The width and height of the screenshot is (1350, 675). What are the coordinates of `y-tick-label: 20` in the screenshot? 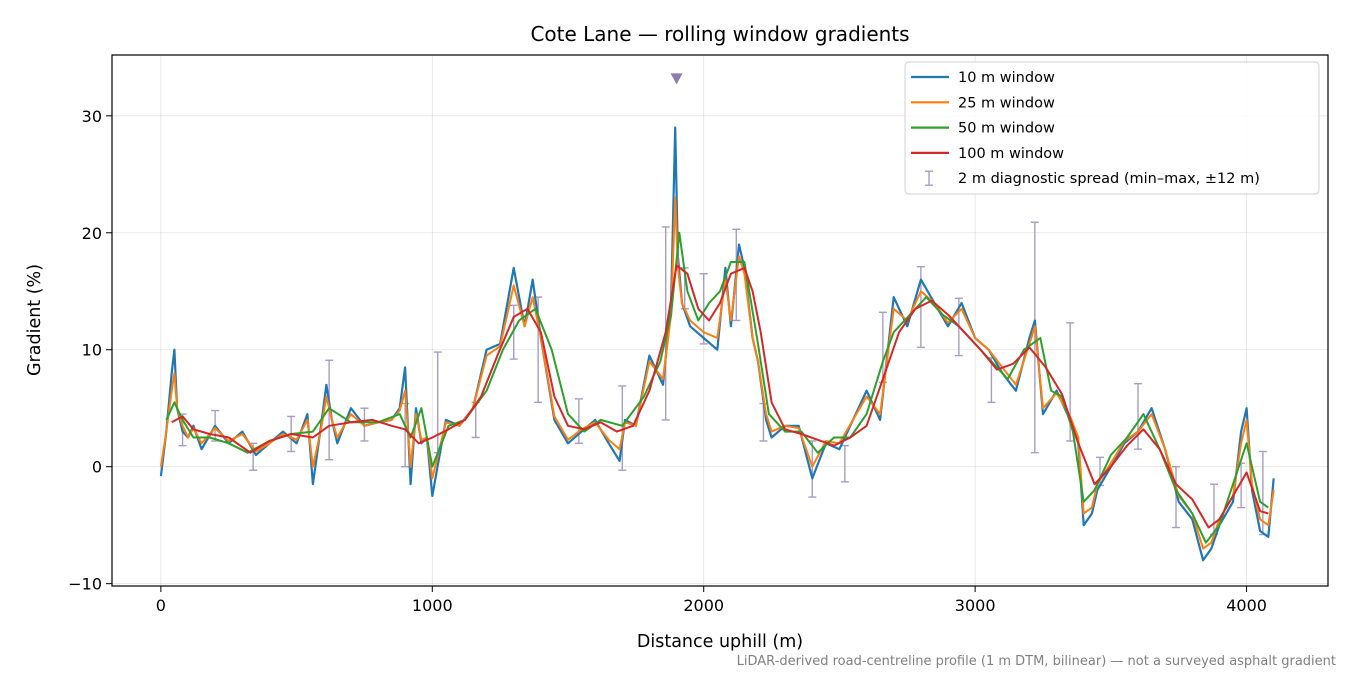 It's located at (92, 233).